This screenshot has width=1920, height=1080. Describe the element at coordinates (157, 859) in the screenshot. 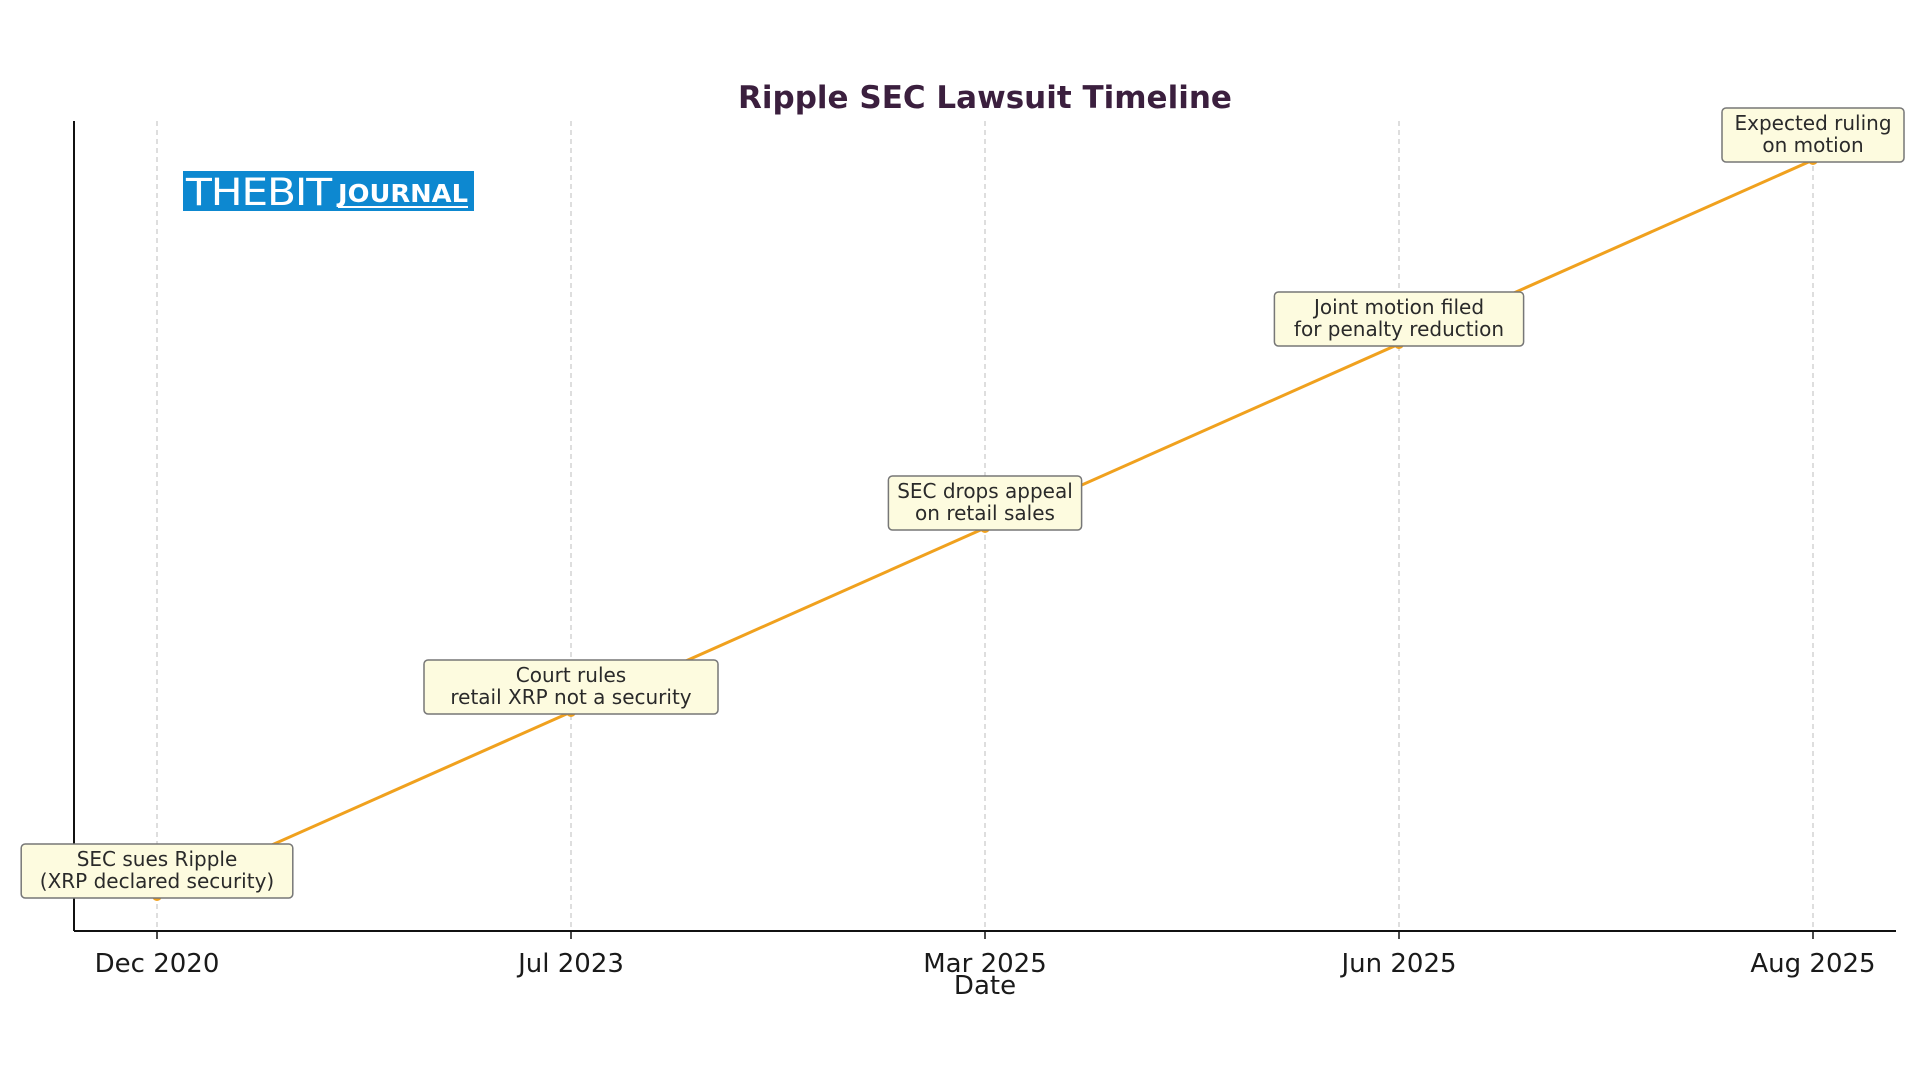

I see `annotation-label: SEC sues Ripple` at that location.